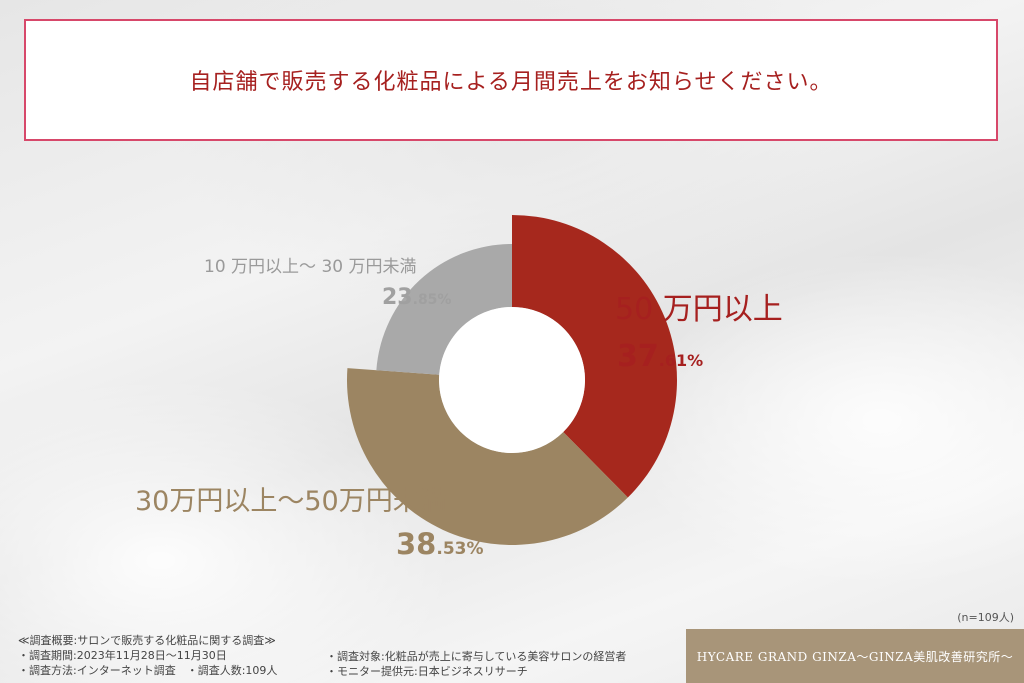 The image size is (1024, 683). Describe the element at coordinates (985, 617) in the screenshot. I see `sample-size-note: (n=109人)` at that location.